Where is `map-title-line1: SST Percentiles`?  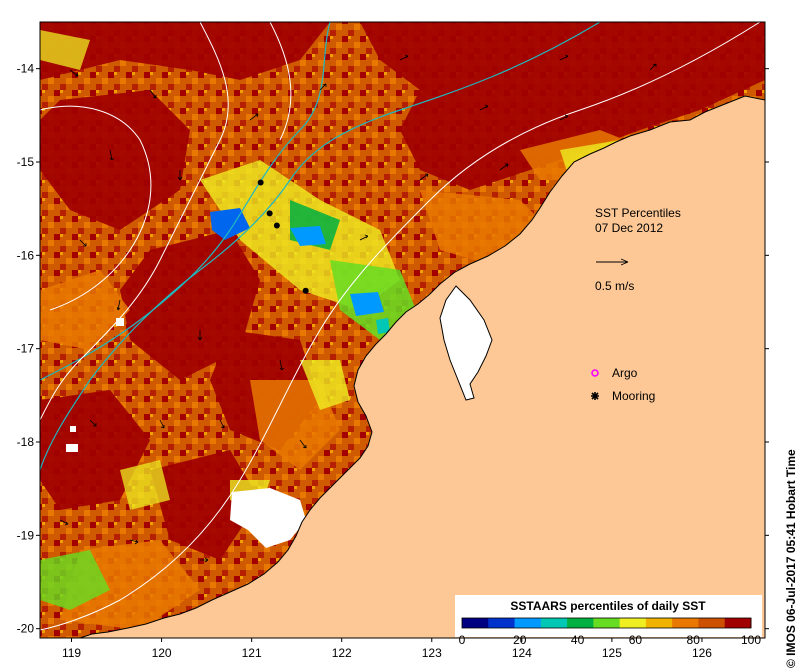 map-title-line1: SST Percentiles is located at coordinates (638, 213).